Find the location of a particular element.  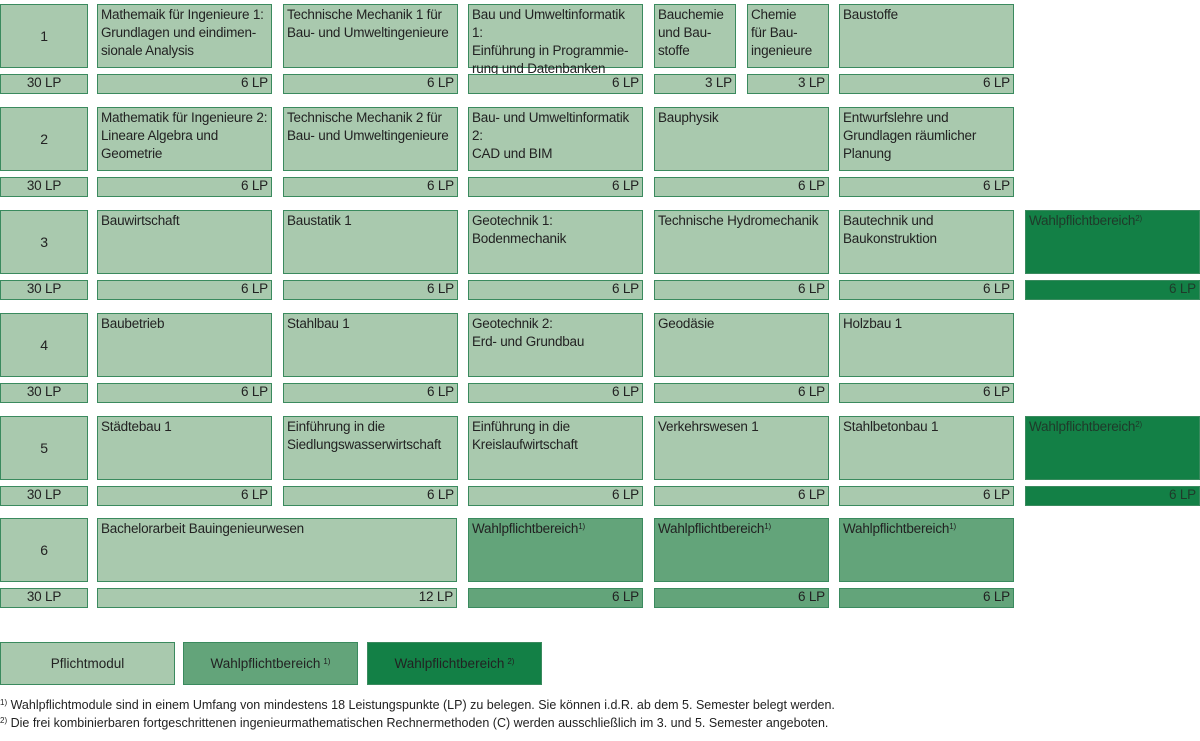

module-title: Technische Hydromechanik is located at coordinates (738, 220).